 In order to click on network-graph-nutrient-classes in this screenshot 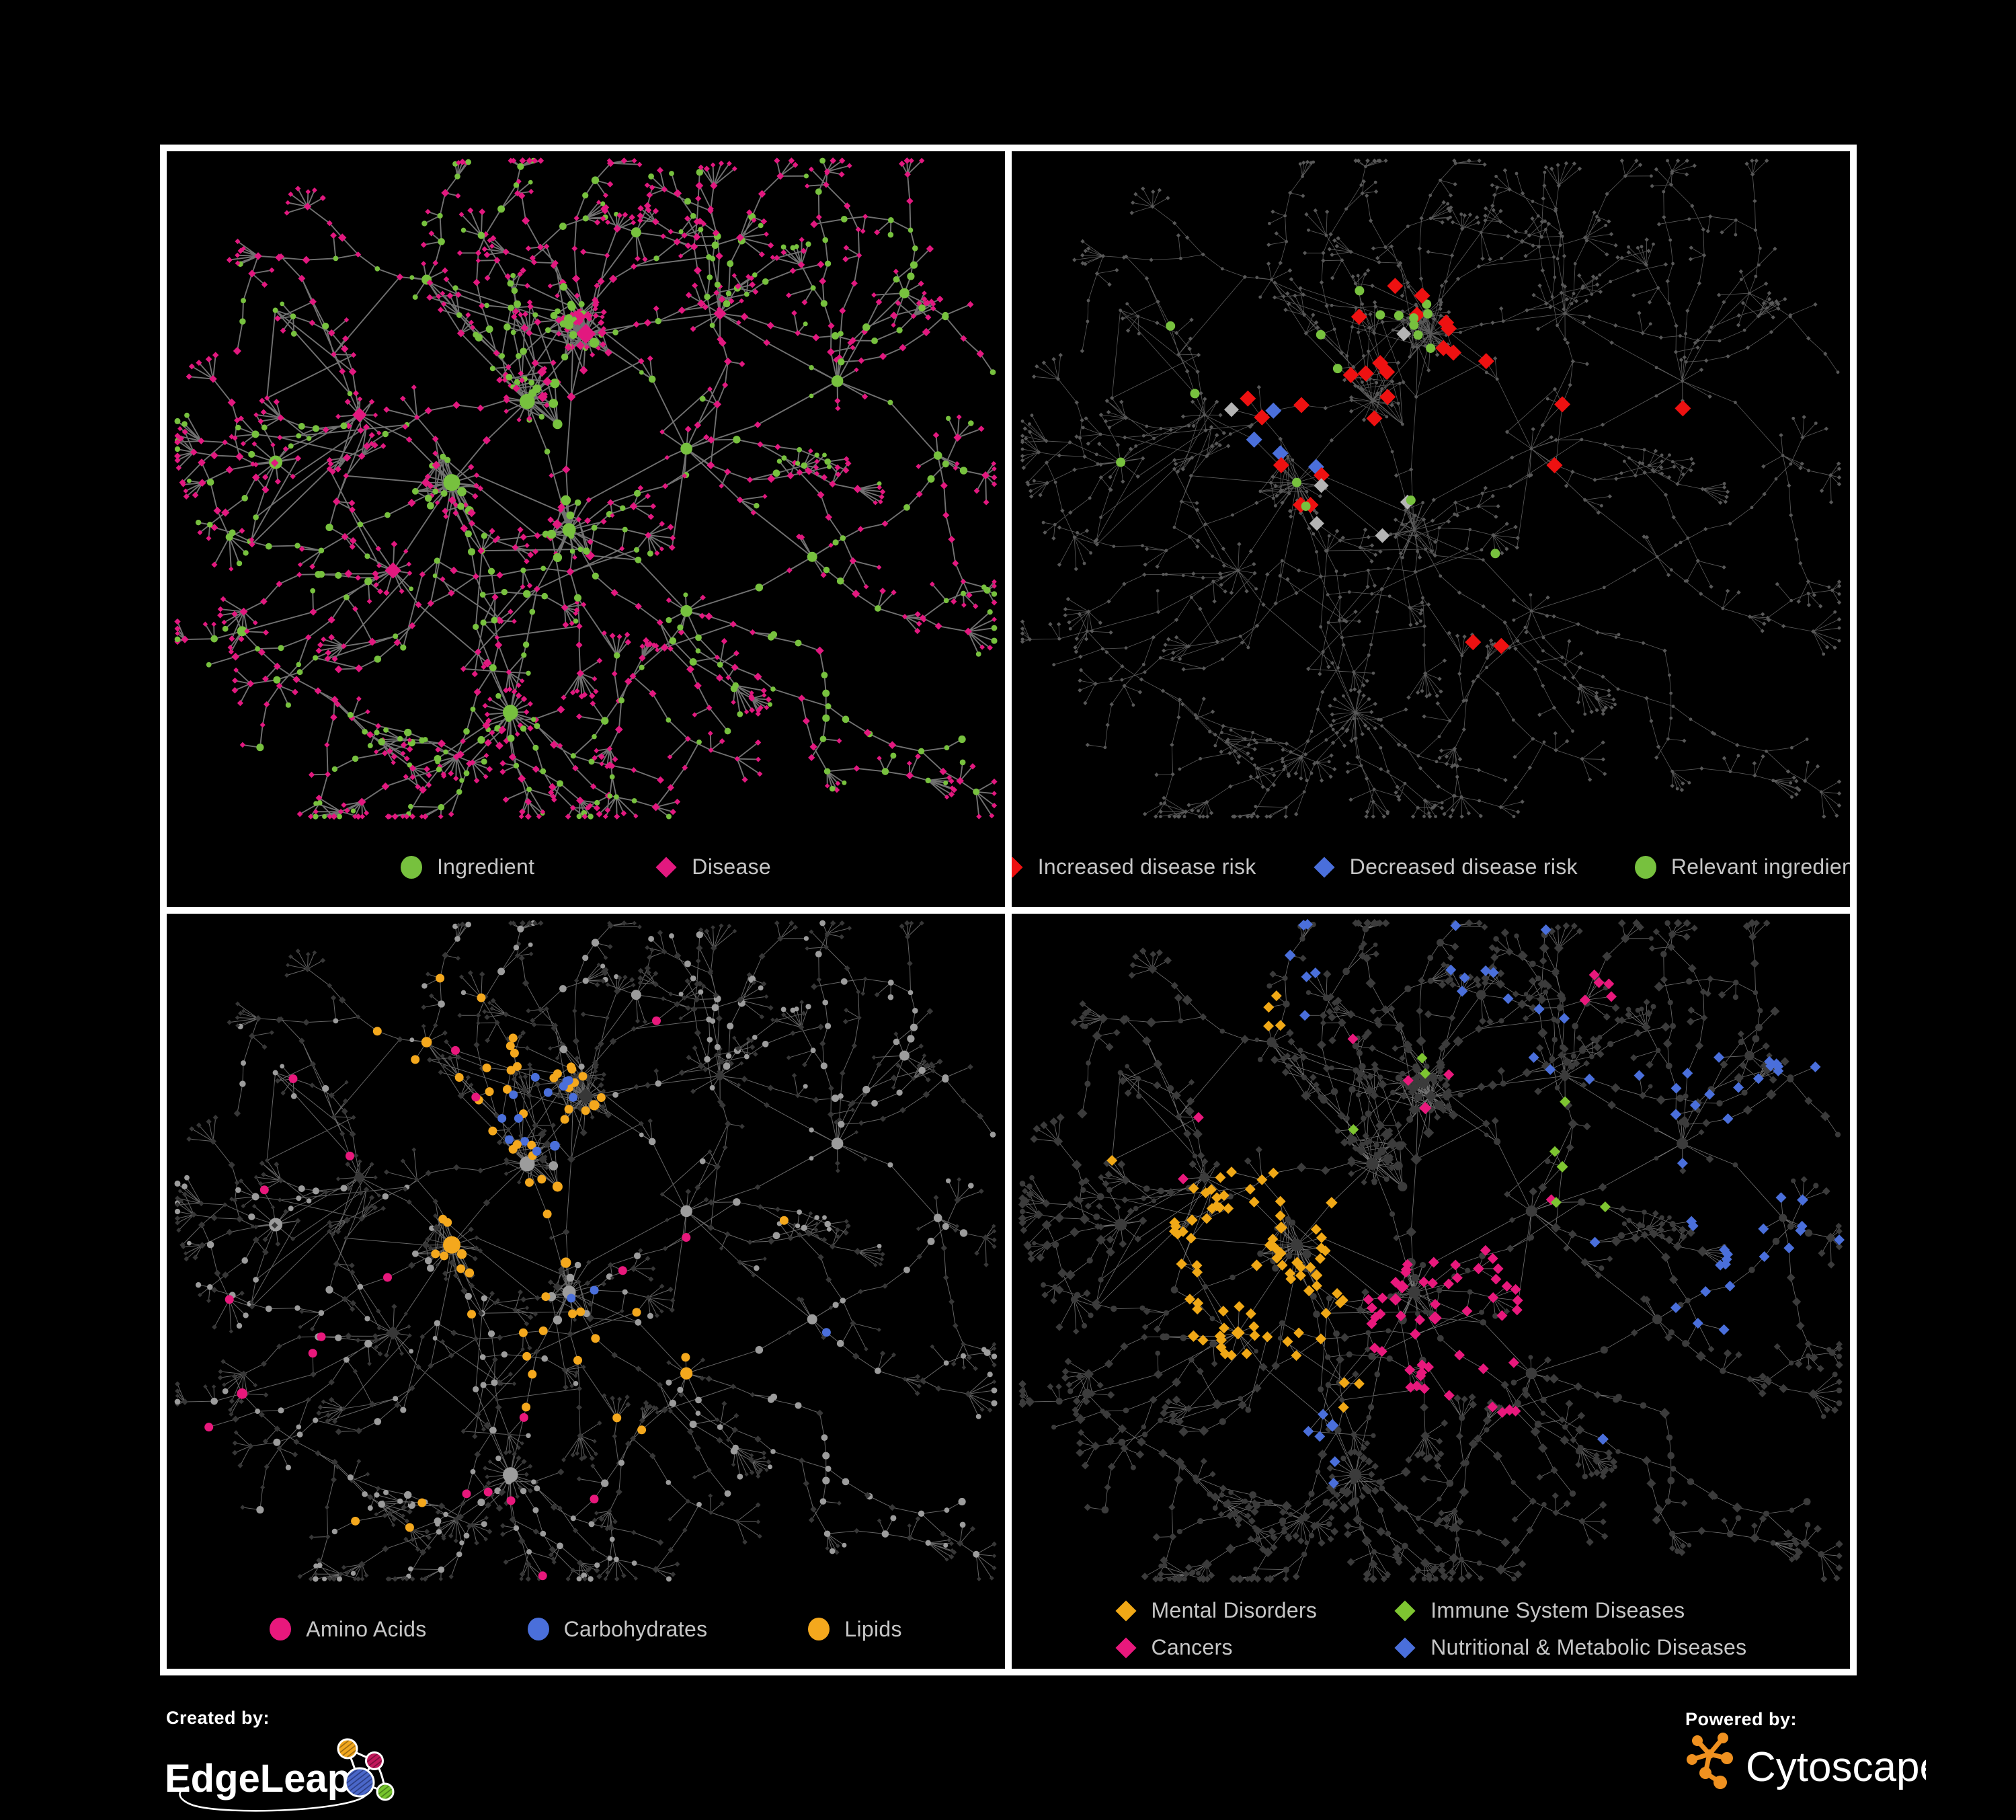, I will do `click(586, 1251)`.